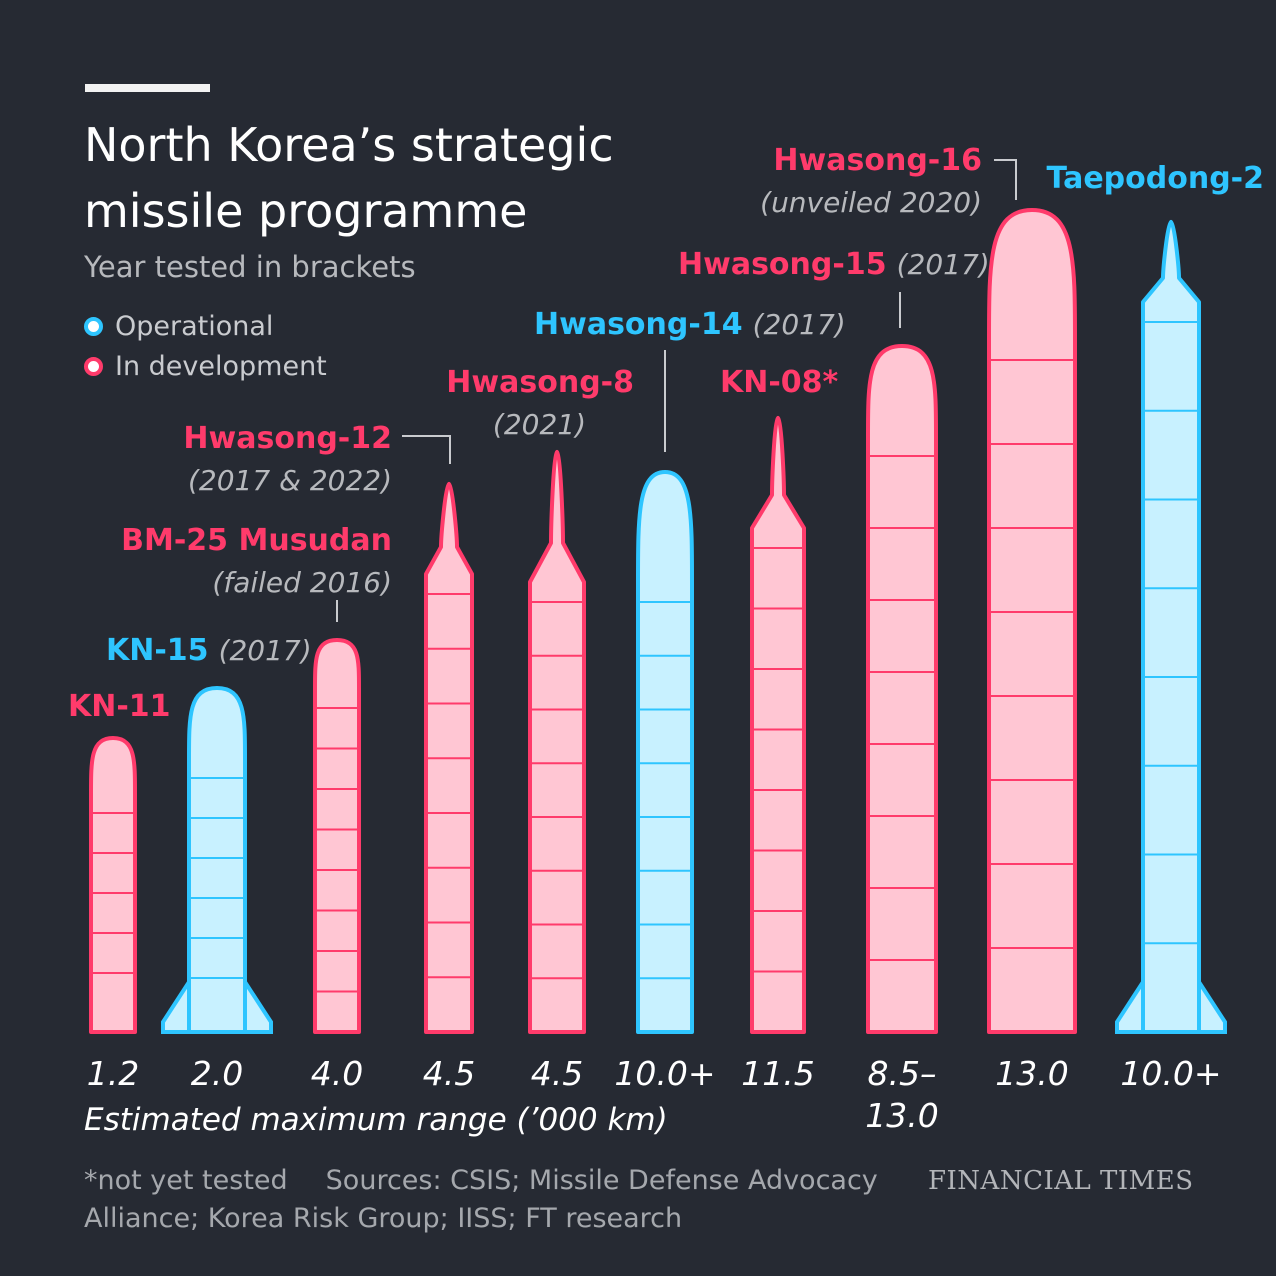 The width and height of the screenshot is (1276, 1276). I want to click on brand-logo: FINANCIAL TIMES, so click(1061, 1181).